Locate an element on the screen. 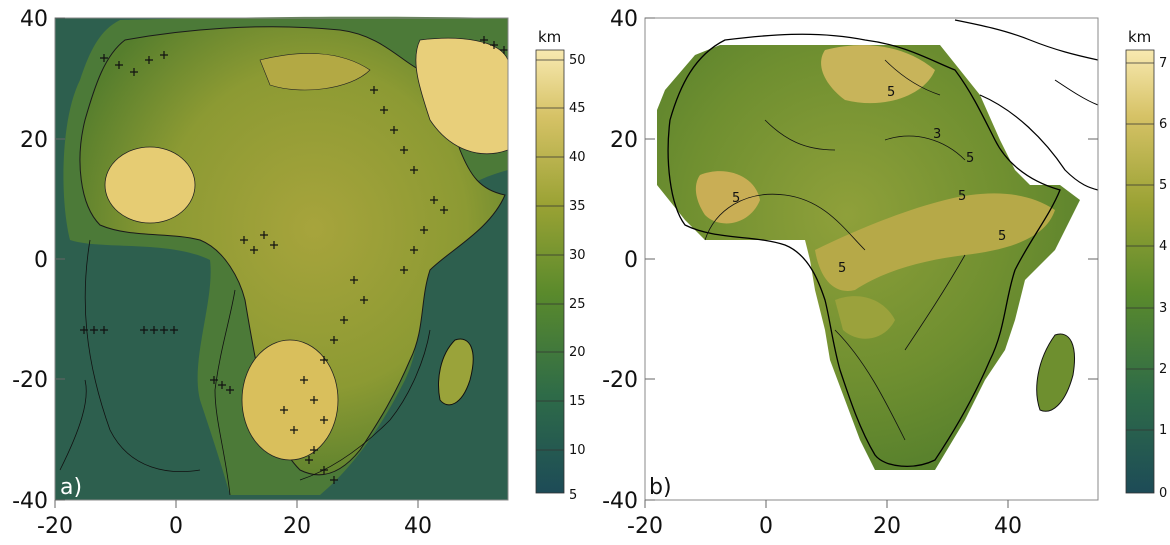 This screenshot has width=1170, height=545. panel-label-a: a) is located at coordinates (71, 487).